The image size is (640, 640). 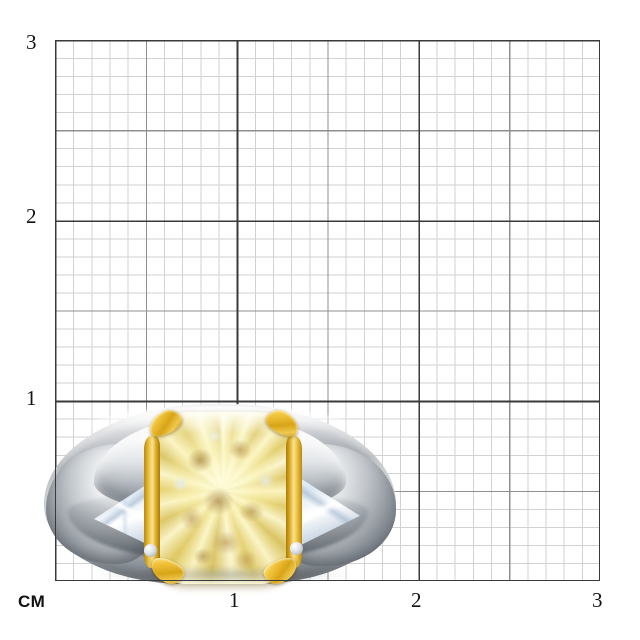 I want to click on cushion-girdle-top, so click(x=223, y=423).